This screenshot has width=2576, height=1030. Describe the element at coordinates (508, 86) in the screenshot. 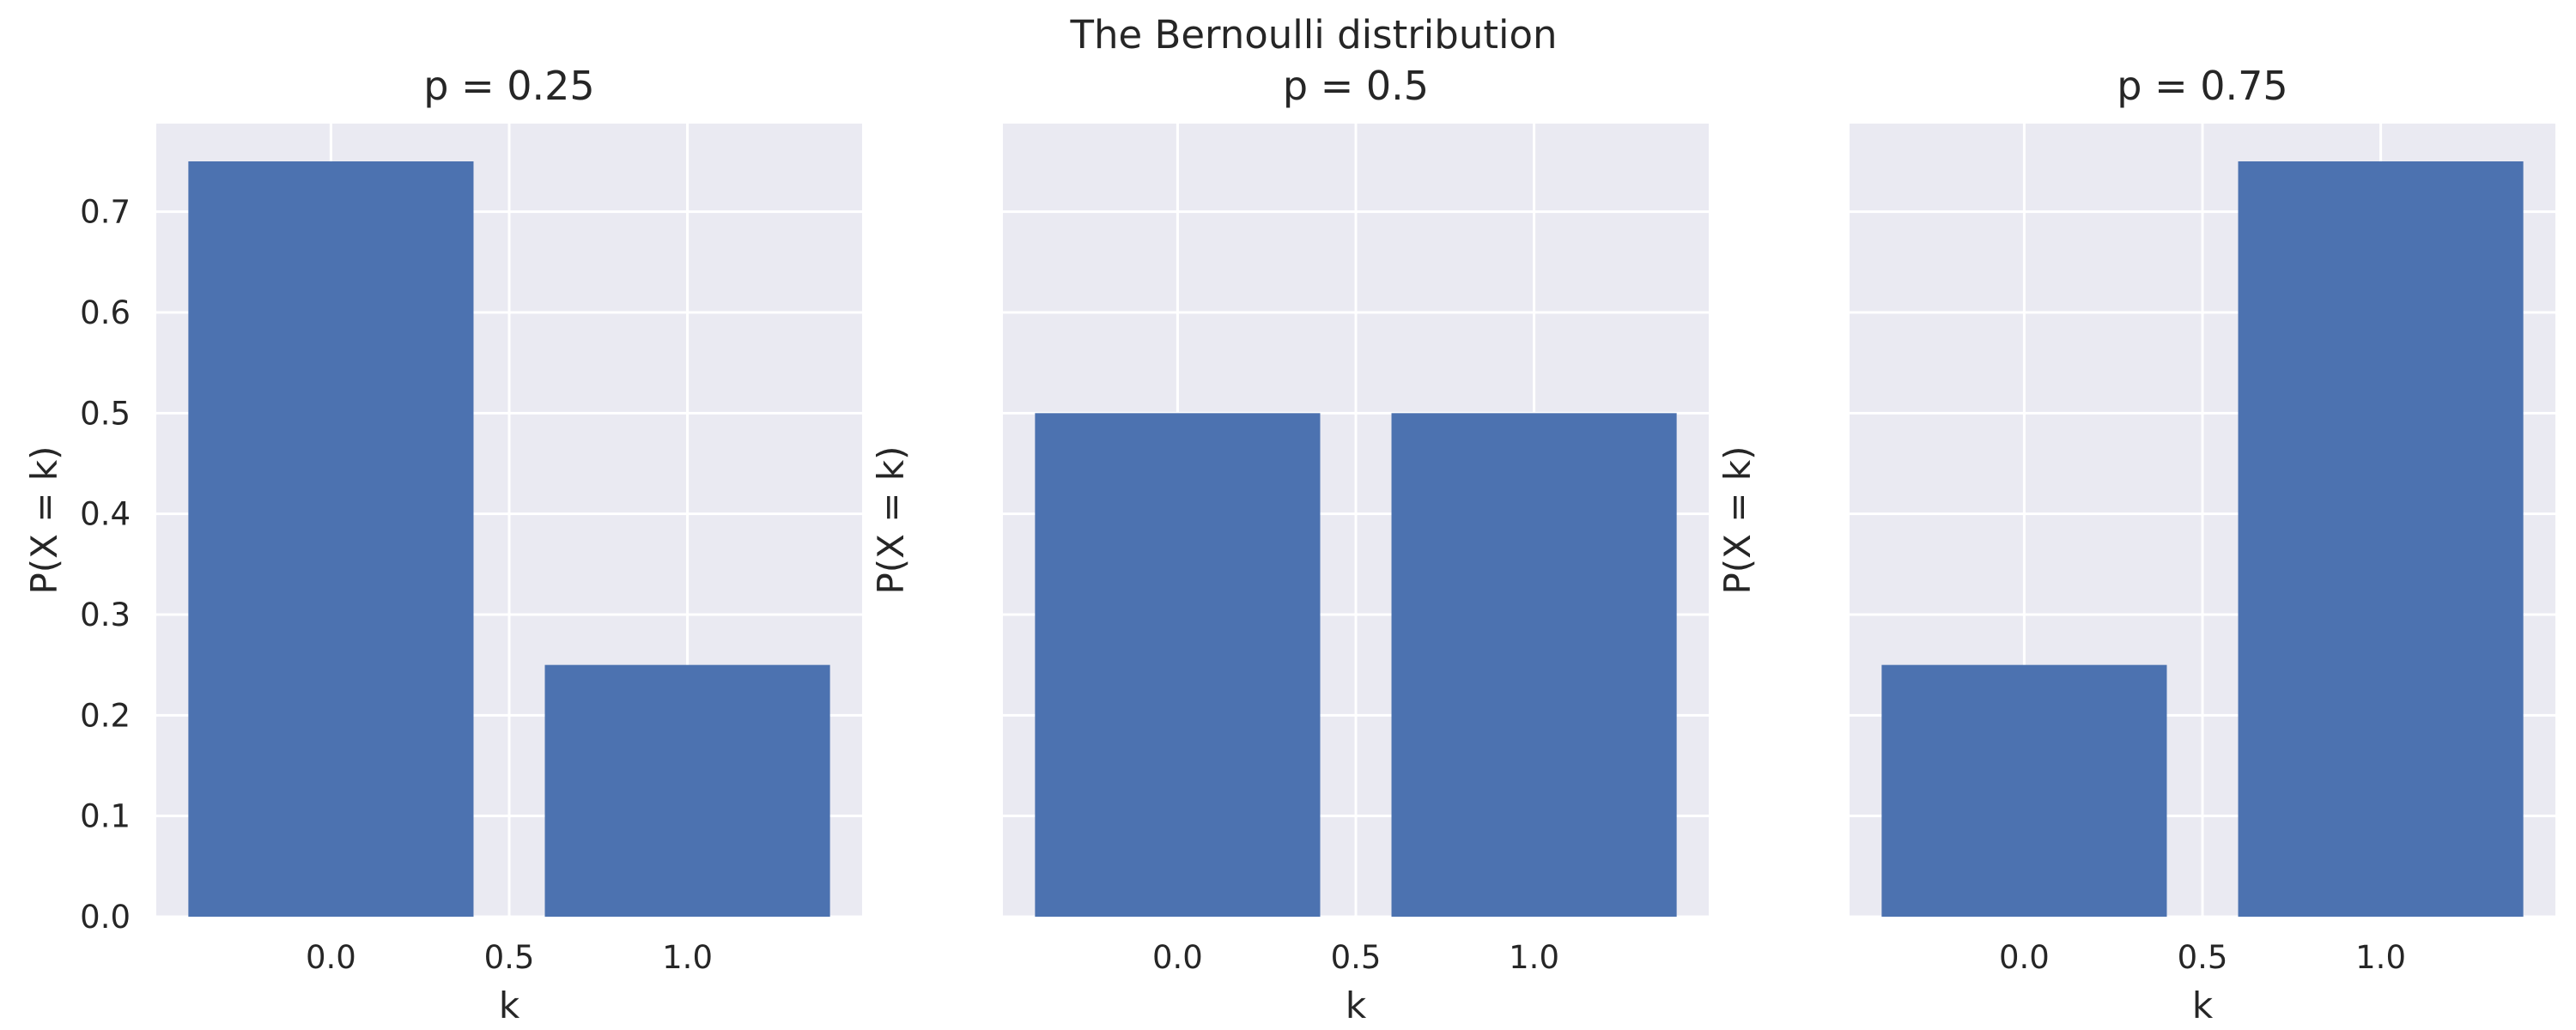

I see `subplot-title: p = 0.25` at that location.